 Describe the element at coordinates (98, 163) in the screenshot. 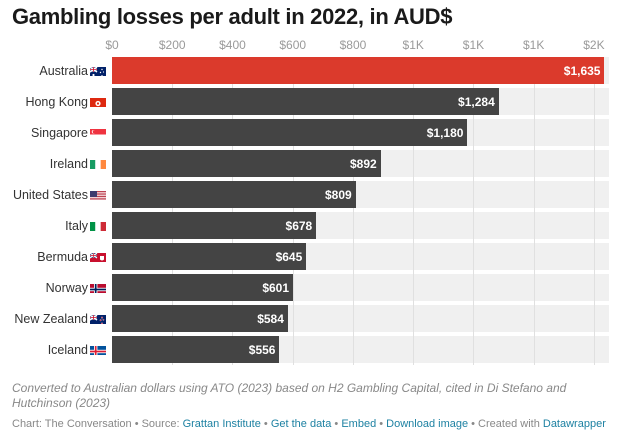

I see `ireland-flag-icon` at that location.